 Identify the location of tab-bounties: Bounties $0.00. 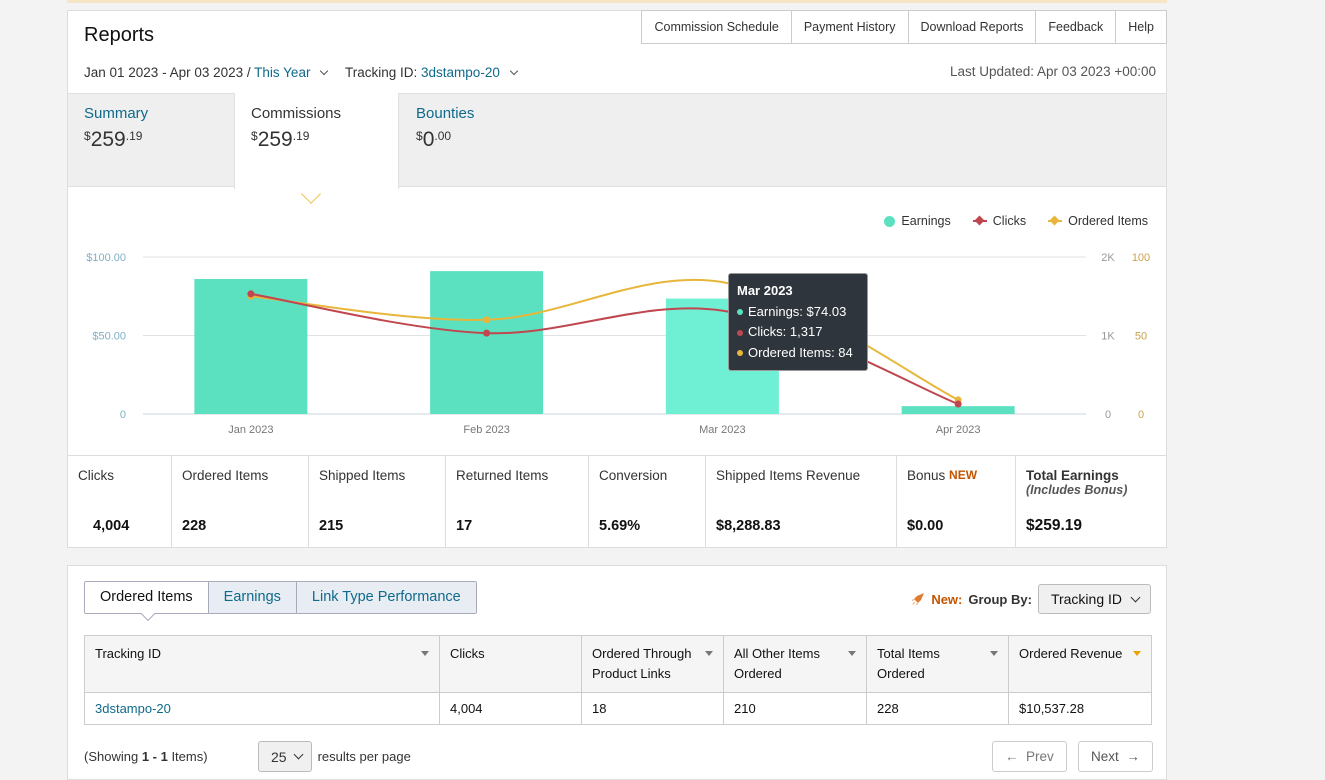
(480, 140).